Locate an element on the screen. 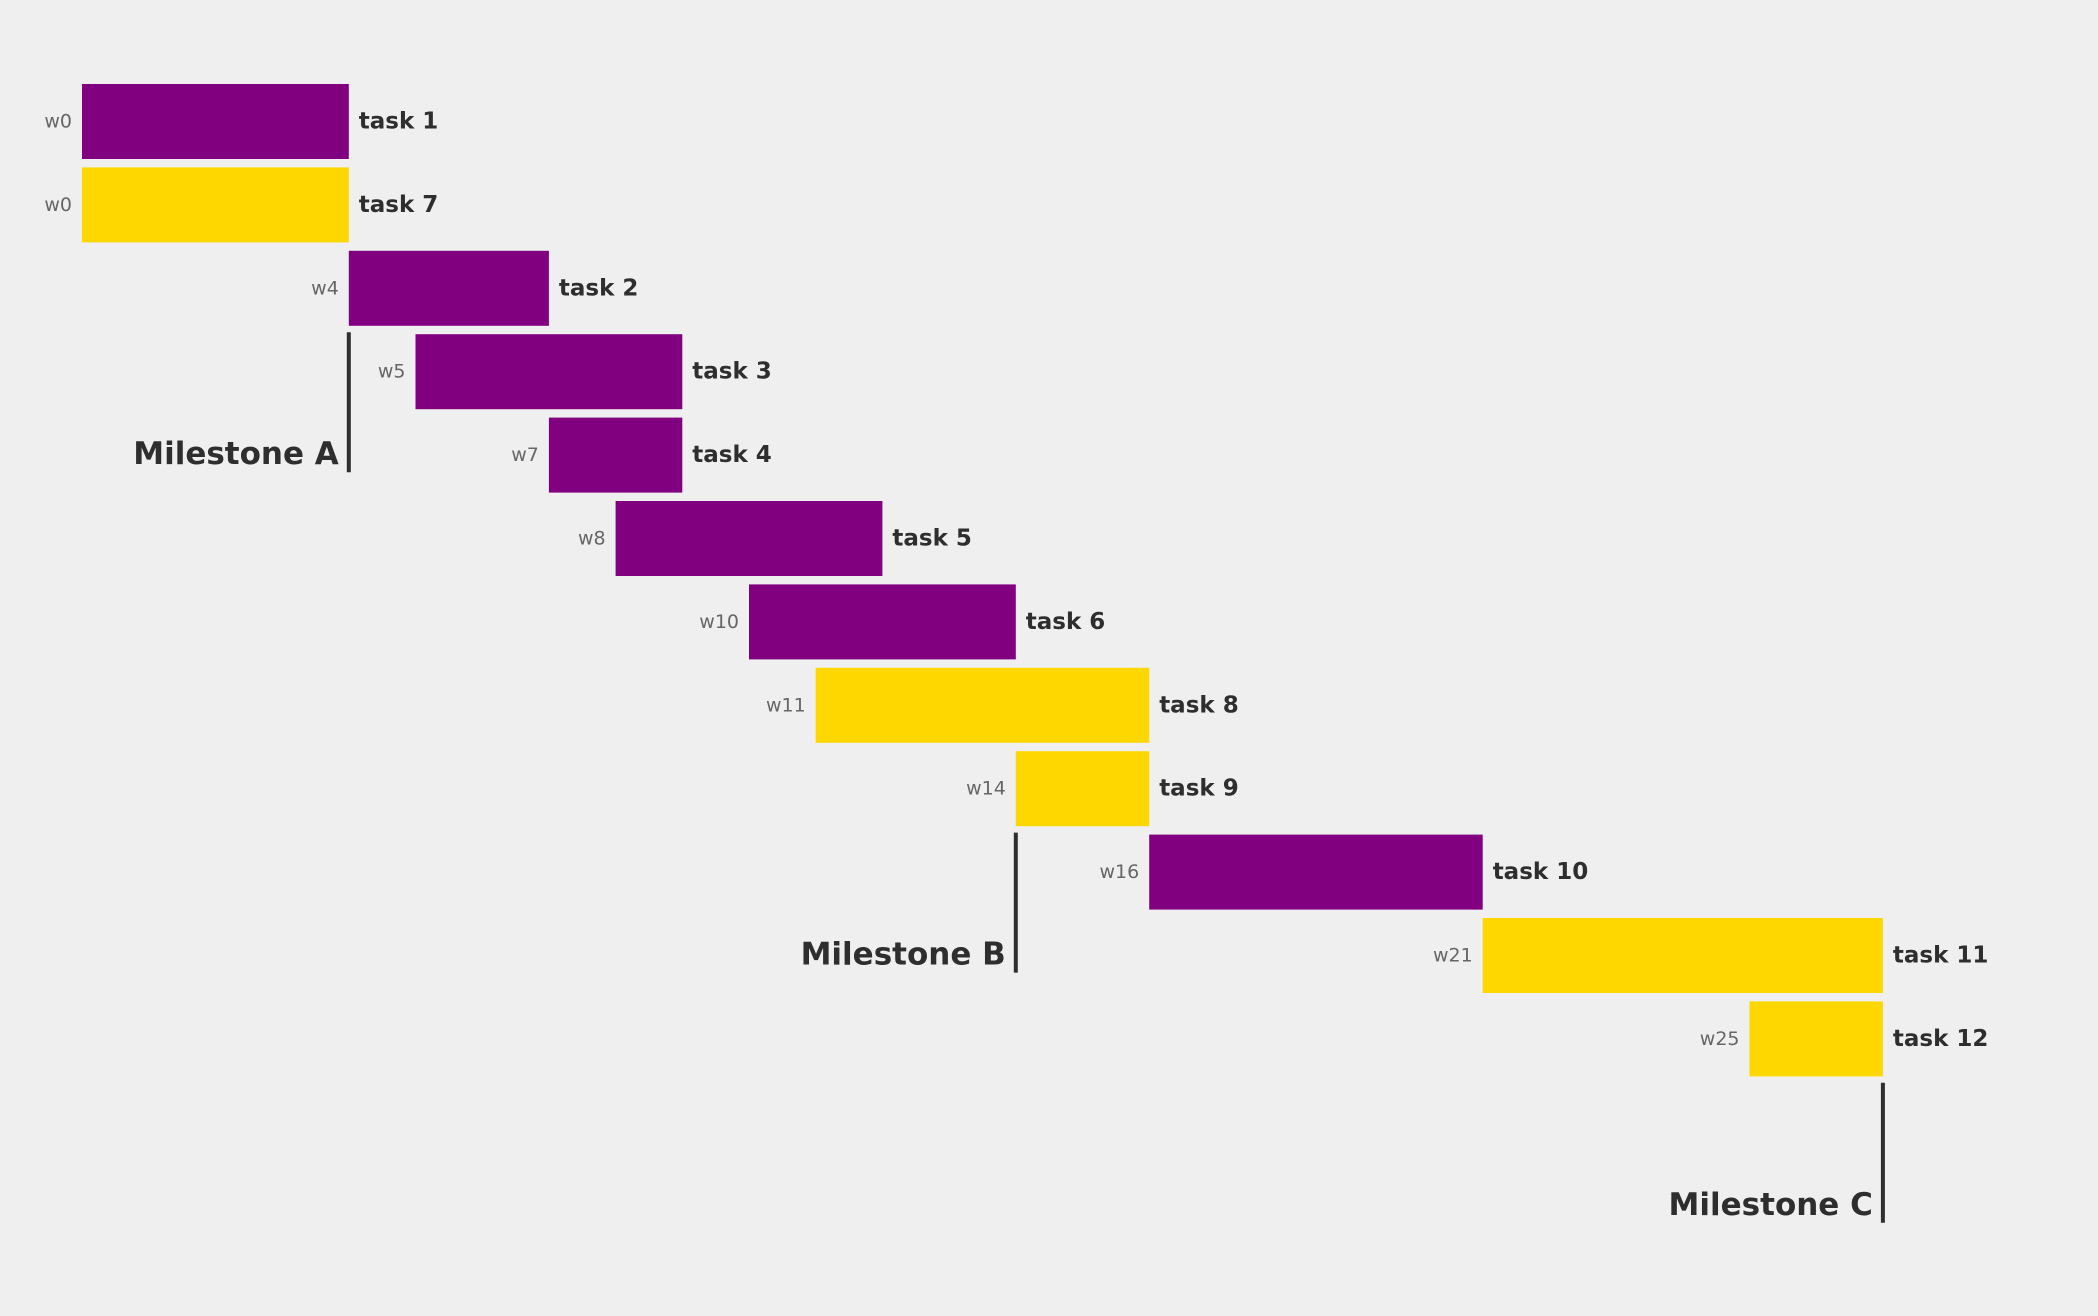 The height and width of the screenshot is (1316, 2098). task-label-task-4: task 4 is located at coordinates (732, 455).